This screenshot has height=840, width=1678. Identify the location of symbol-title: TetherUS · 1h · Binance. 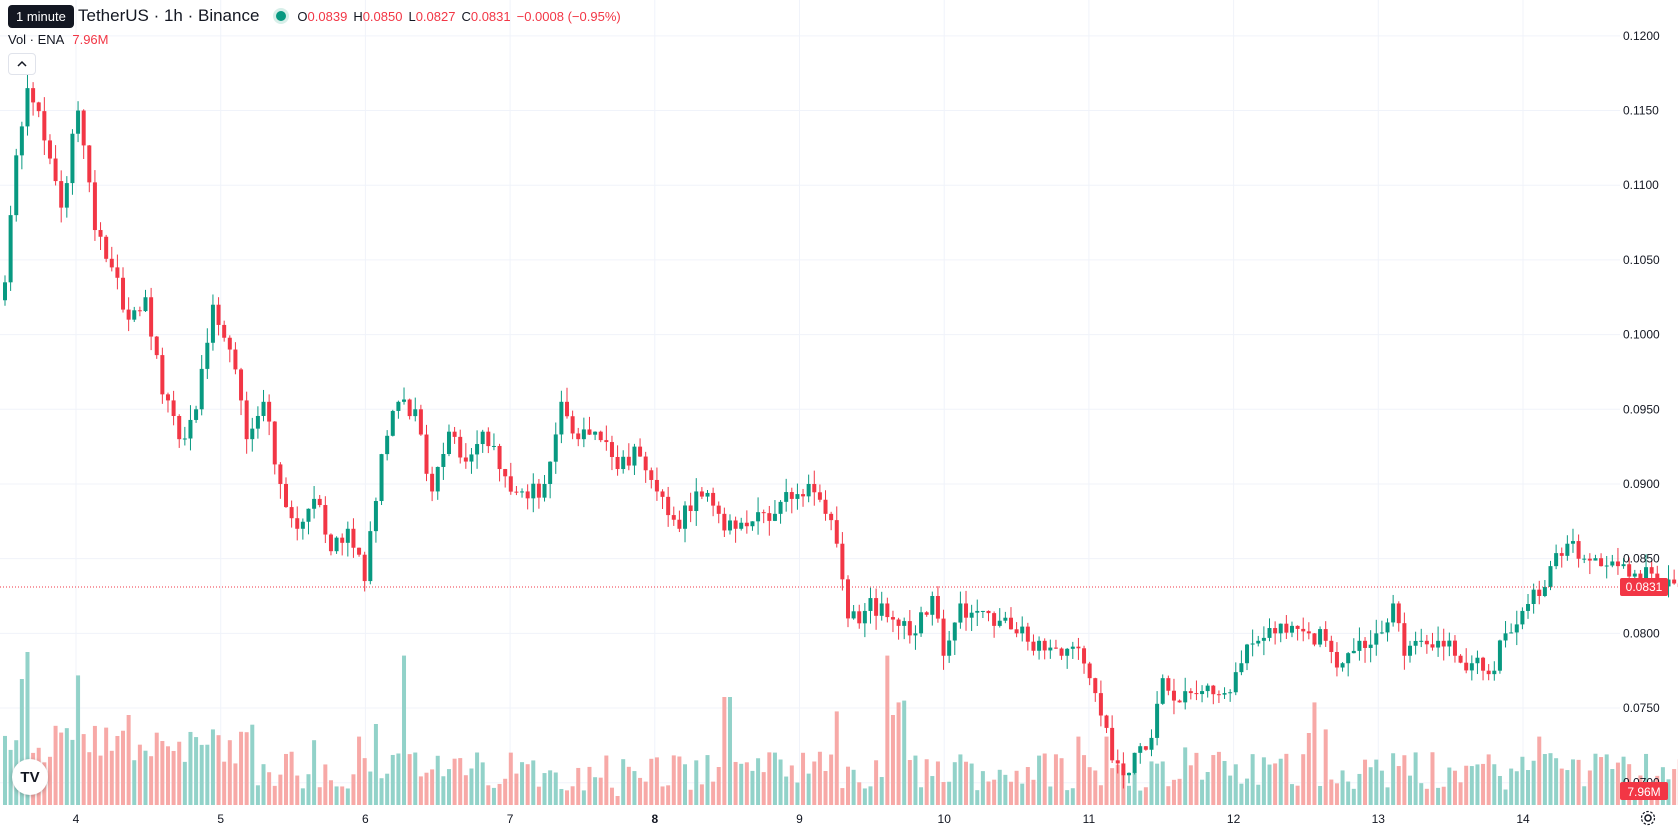
(168, 16).